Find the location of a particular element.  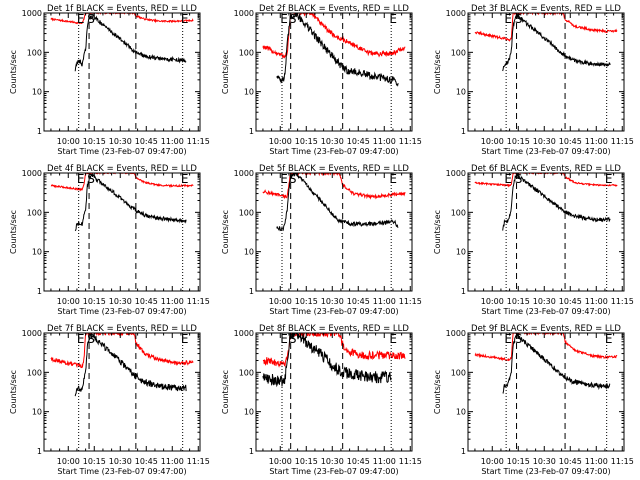

chart-title: Det 8f BLACK = Events, RED = LLD is located at coordinates (334, 329).